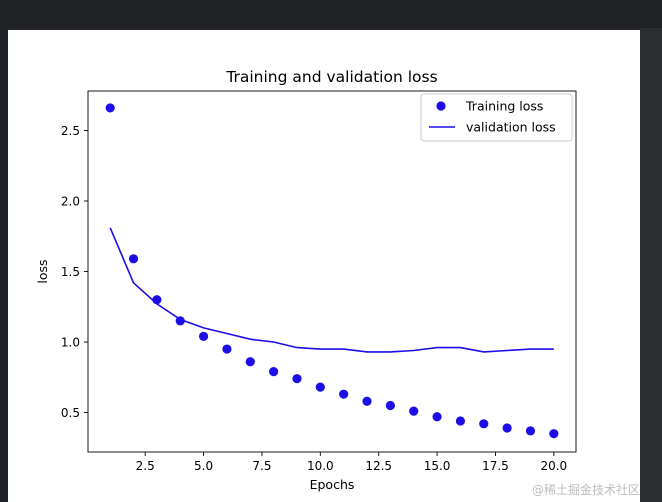  I want to click on x-tick-label: 15.0, so click(437, 466).